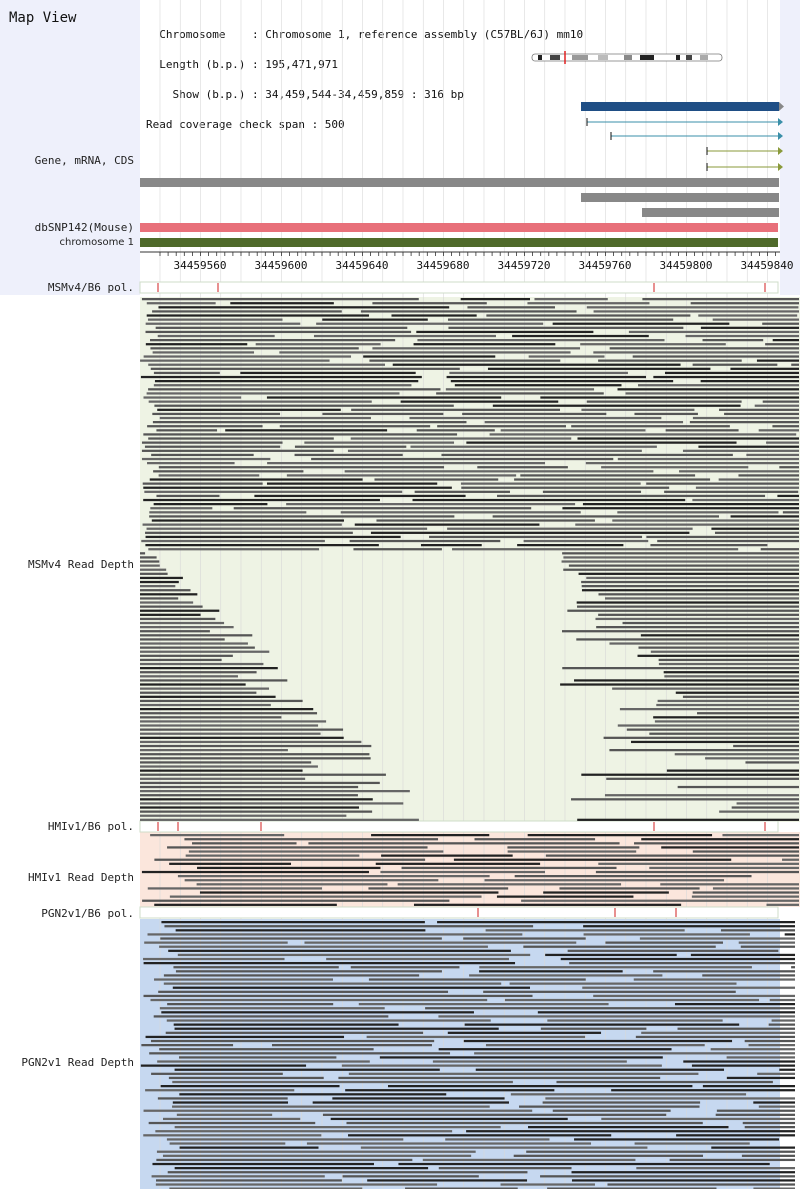  Describe the element at coordinates (90, 826) in the screenshot. I see `hmi-pol-label: HMIv1/B6 pol.` at that location.